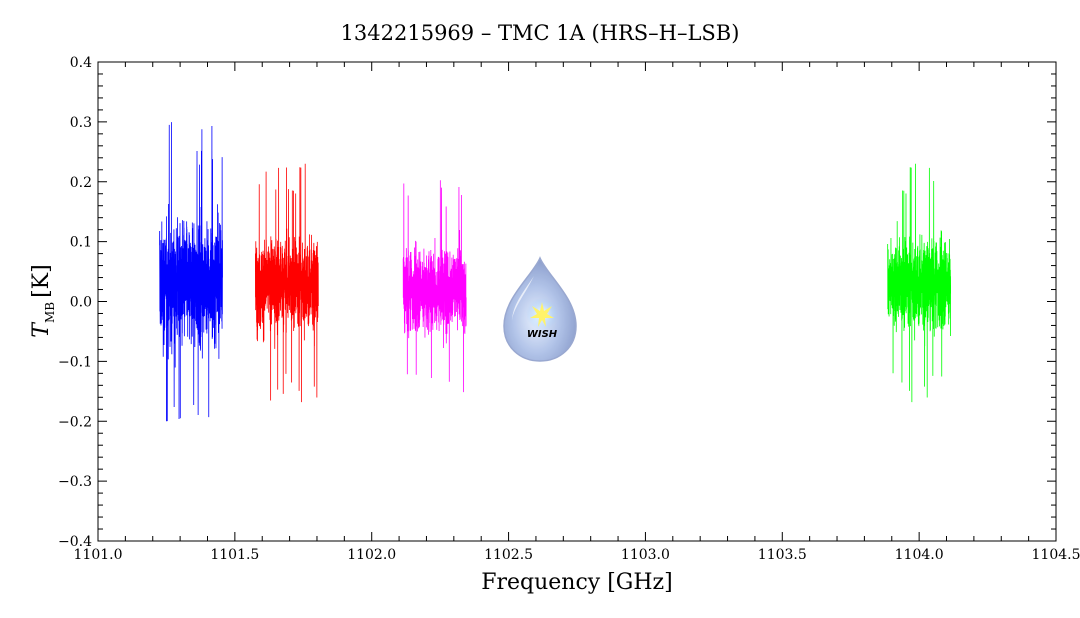  What do you see at coordinates (50, 312) in the screenshot?
I see `y-axis-label-sub: MB` at bounding box center [50, 312].